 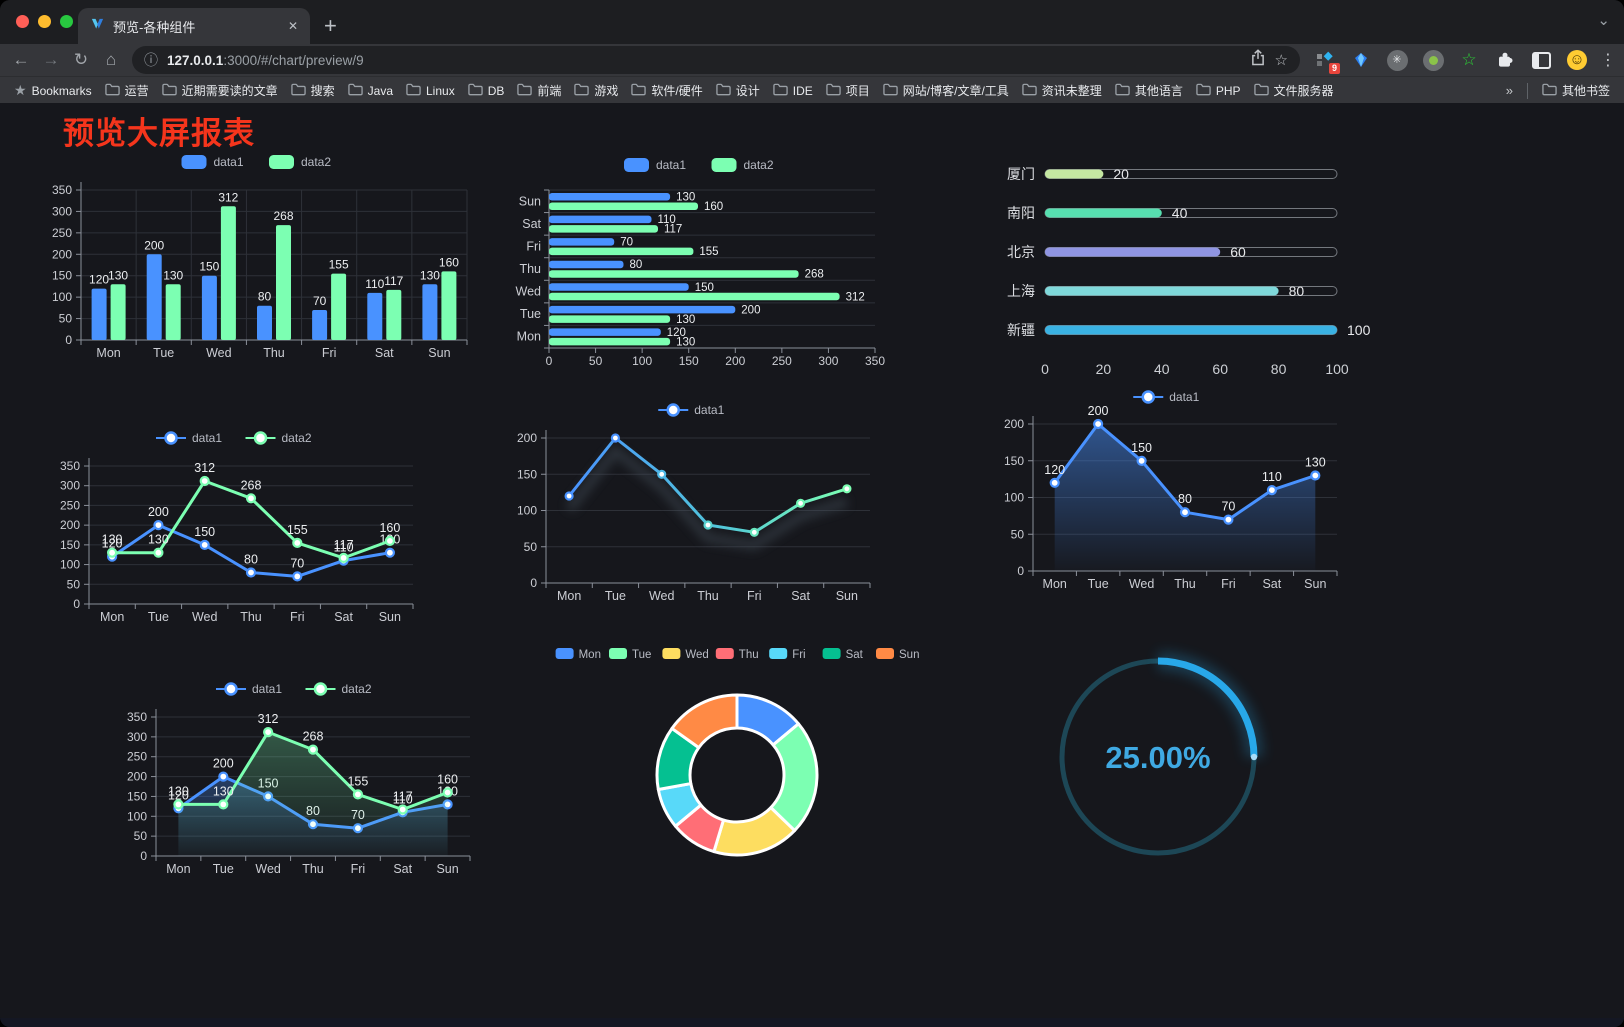 I want to click on bookmark-folder: 软件/硬件, so click(x=667, y=90).